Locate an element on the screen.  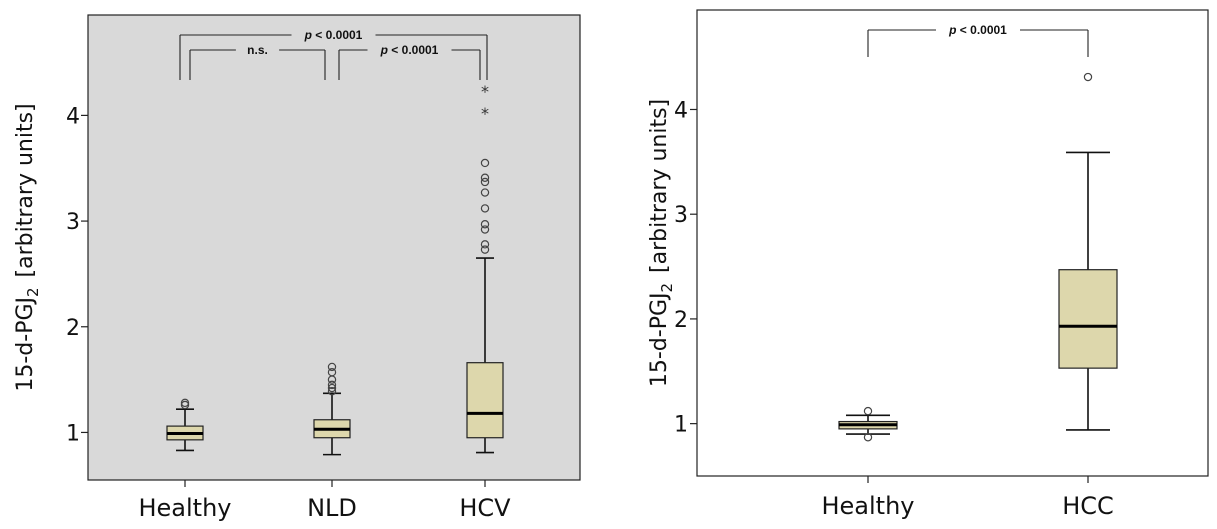
box-nld: NLD is located at coordinates (332, 442).